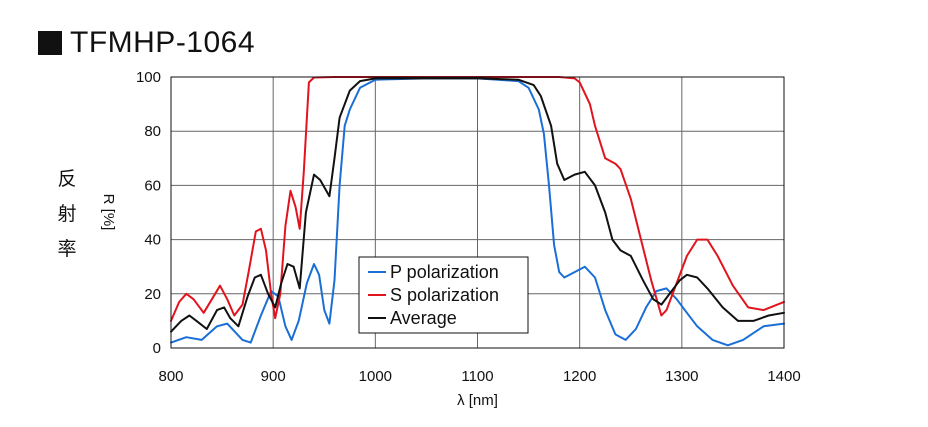 The width and height of the screenshot is (928, 427). What do you see at coordinates (477, 376) in the screenshot?
I see `x-tick-label: 1100` at bounding box center [477, 376].